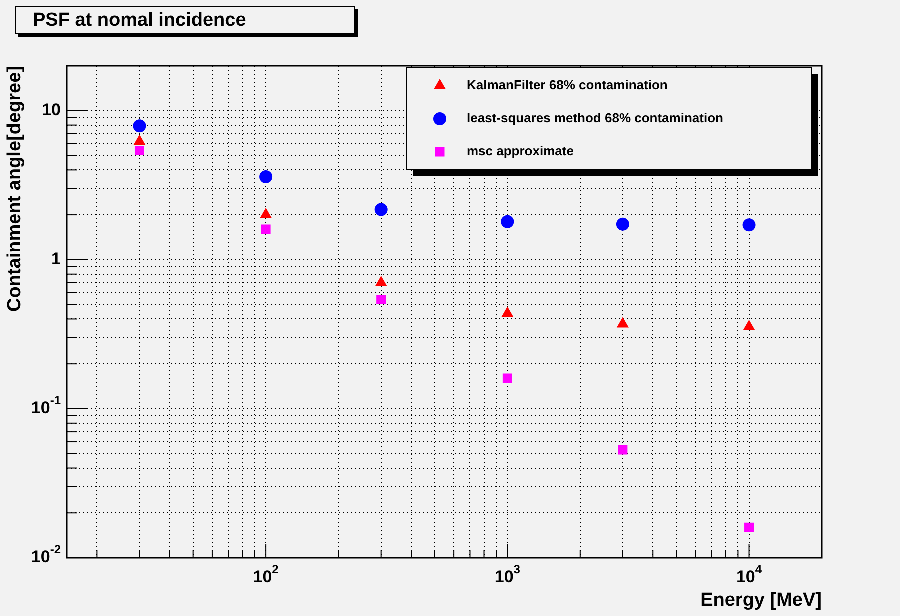 Image resolution: width=900 pixels, height=616 pixels. Describe the element at coordinates (52, 110) in the screenshot. I see `y-tick-label: 10` at that location.